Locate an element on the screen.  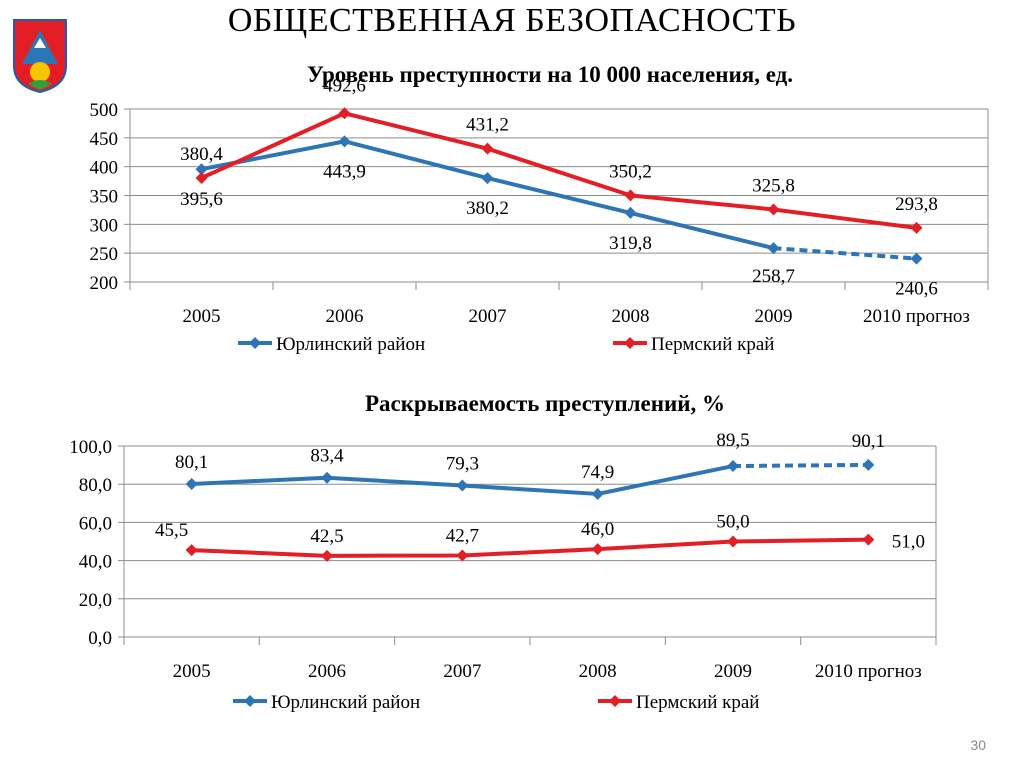
y-tick-label: 60,0 is located at coordinates (95, 523).